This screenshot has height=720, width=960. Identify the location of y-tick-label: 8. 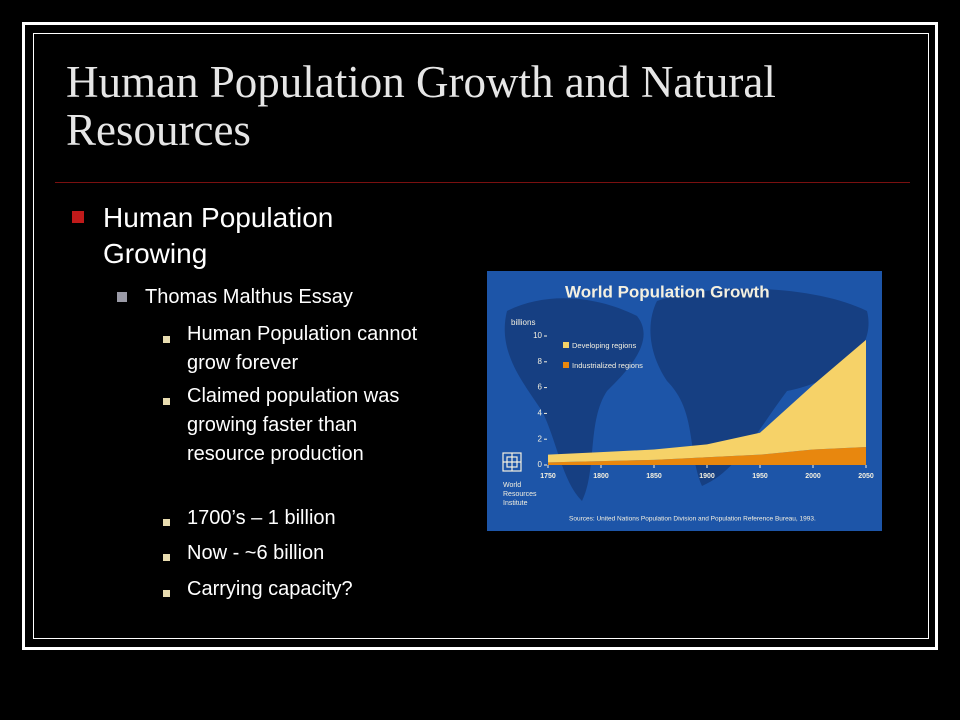
(540, 361).